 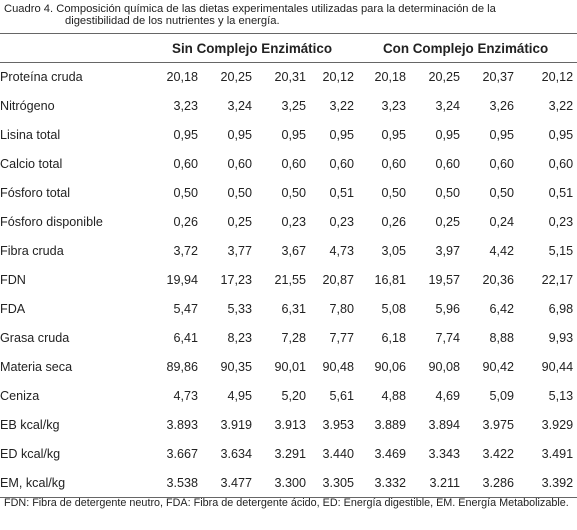 I want to click on group-header-con: Con Complejo Enzimático, so click(x=465, y=48).